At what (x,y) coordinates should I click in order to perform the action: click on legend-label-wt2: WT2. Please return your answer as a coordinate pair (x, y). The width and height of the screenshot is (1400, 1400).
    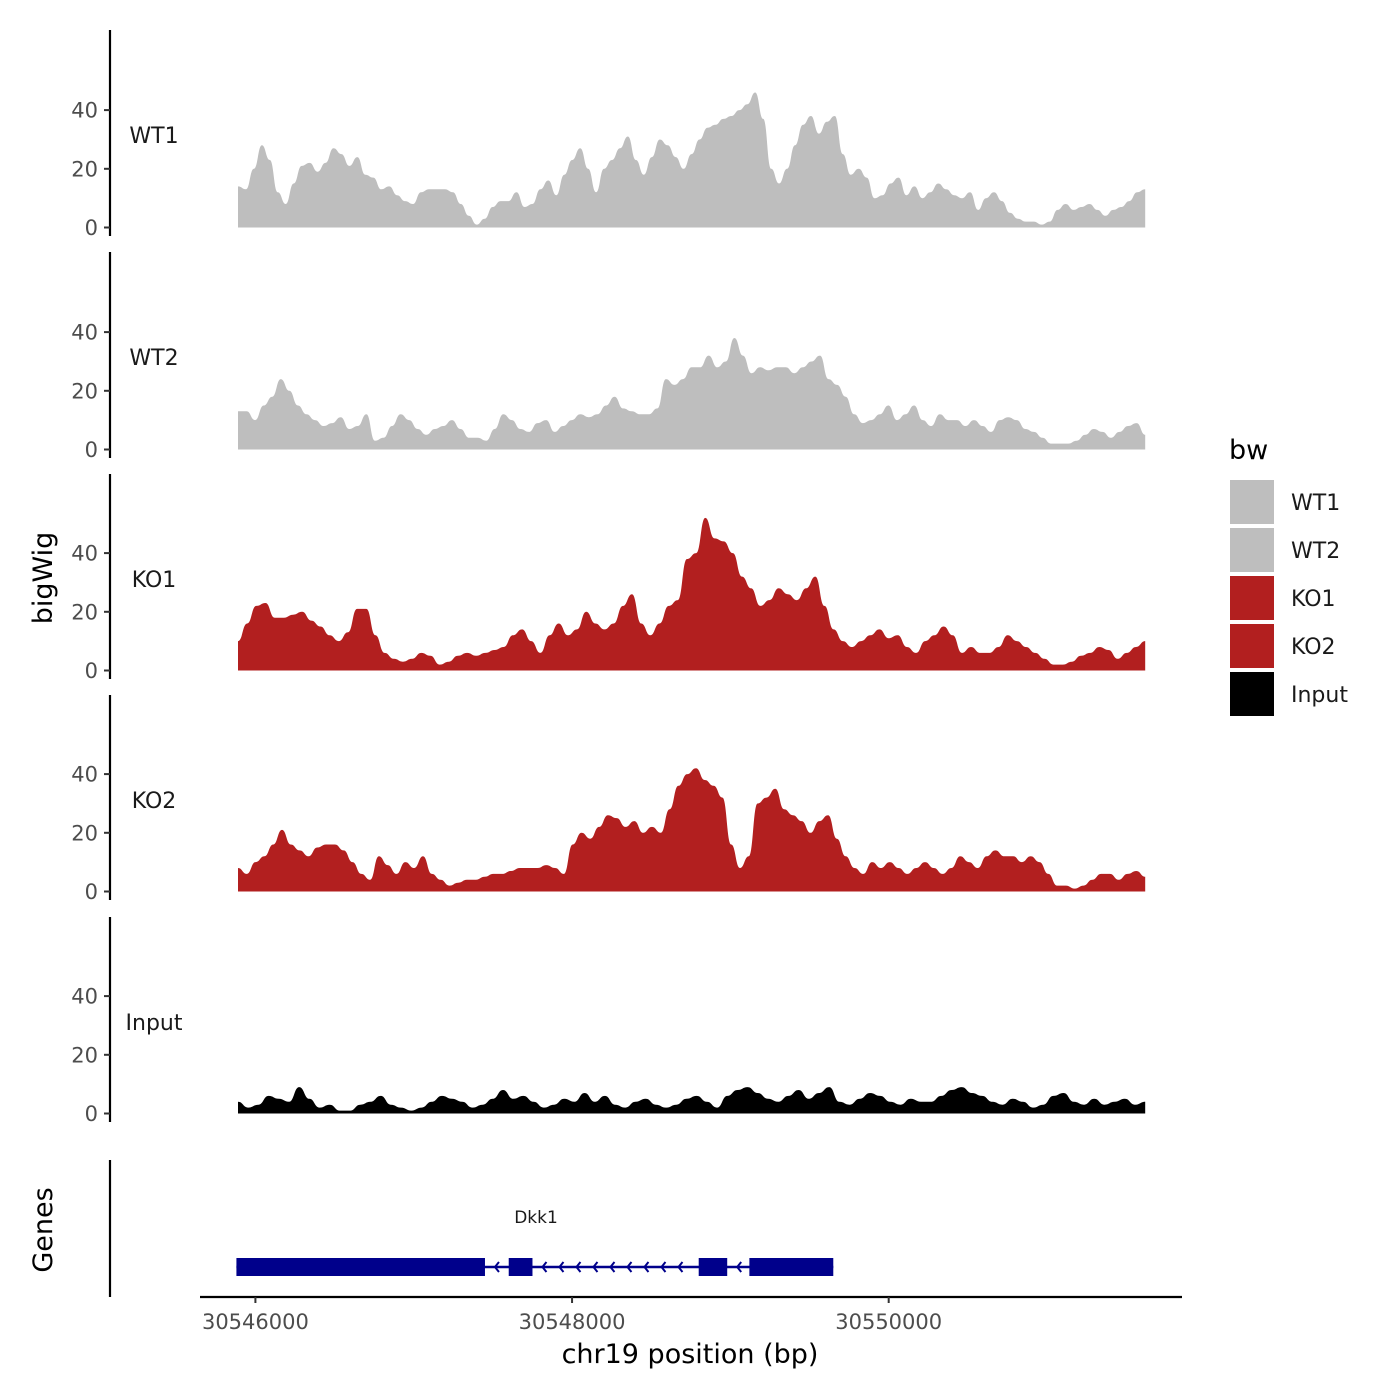
    Looking at the image, I should click on (1315, 551).